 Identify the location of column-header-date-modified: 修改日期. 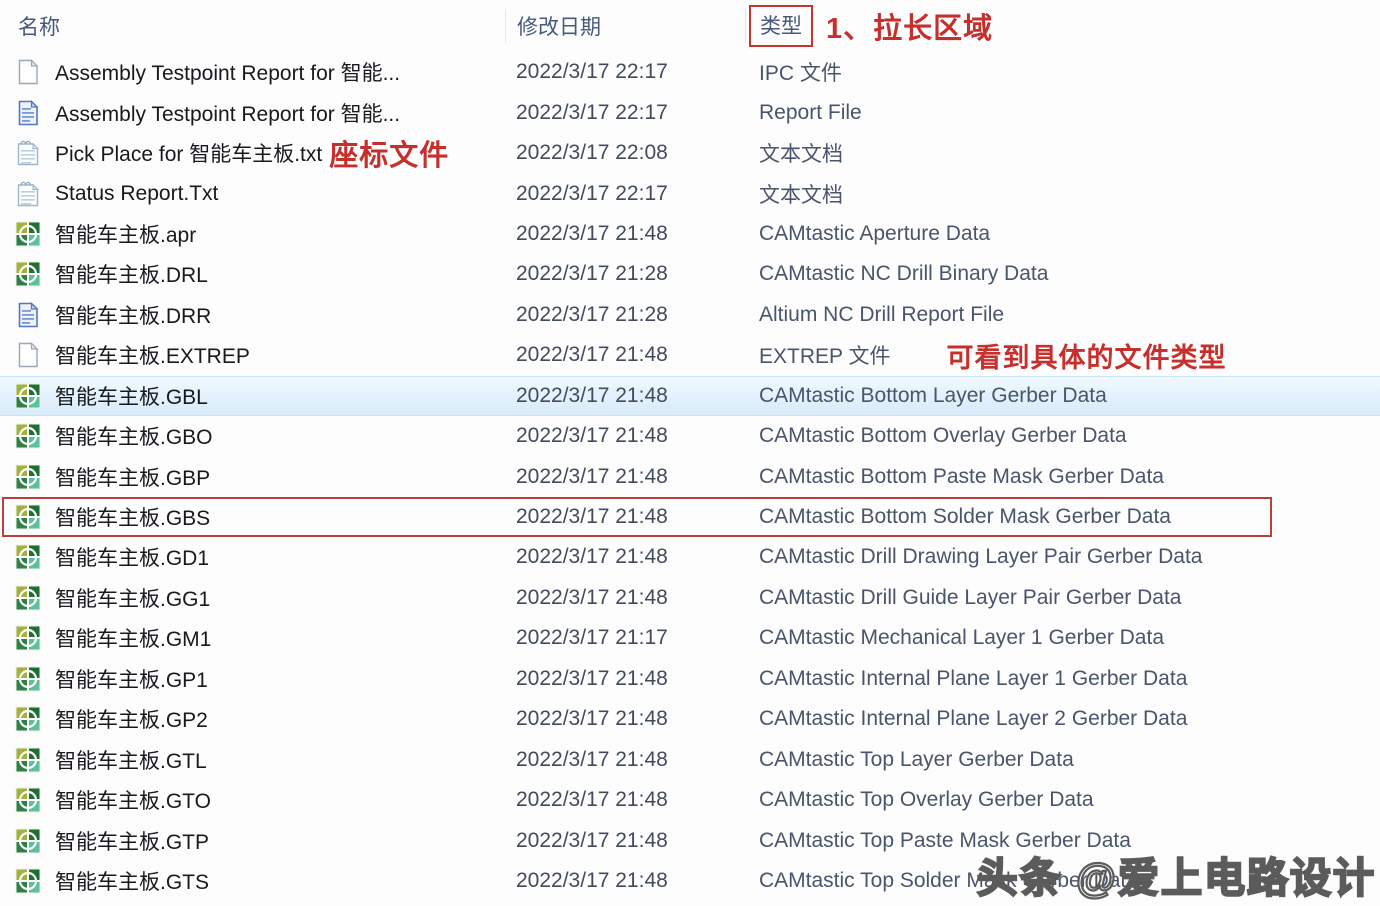
(625, 26).